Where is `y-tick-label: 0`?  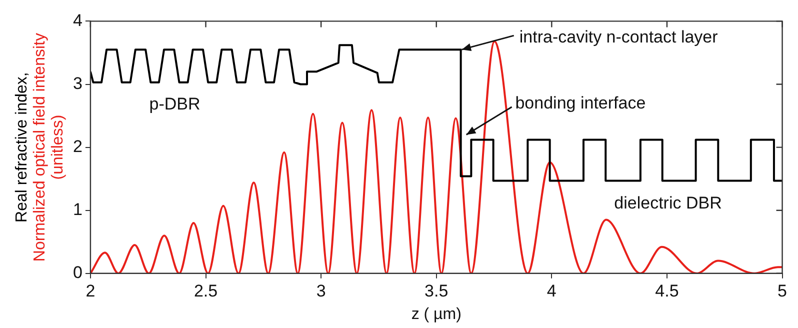
y-tick-label: 0 is located at coordinates (77, 272).